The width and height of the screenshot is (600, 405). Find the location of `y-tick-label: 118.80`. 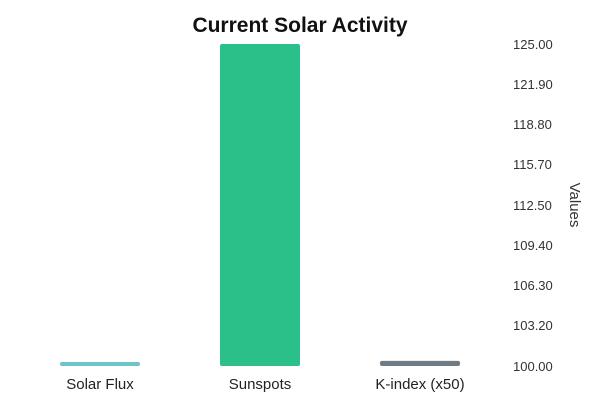

y-tick-label: 118.80 is located at coordinates (532, 124).